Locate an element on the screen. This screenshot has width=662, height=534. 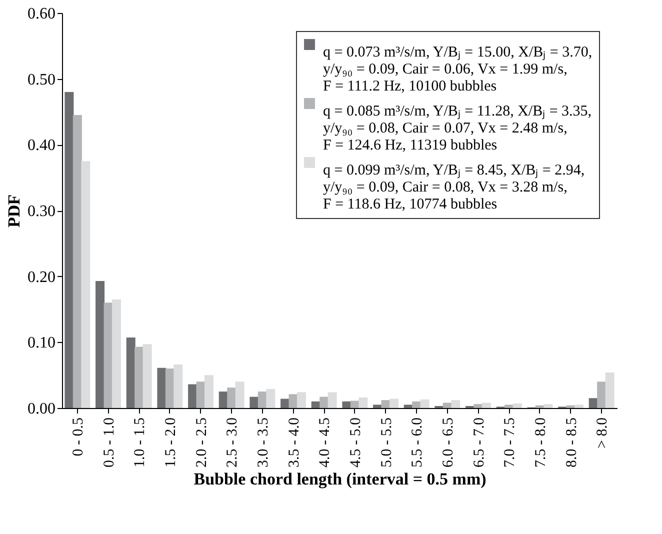
y-tick-label: 0.50 is located at coordinates (42, 79).